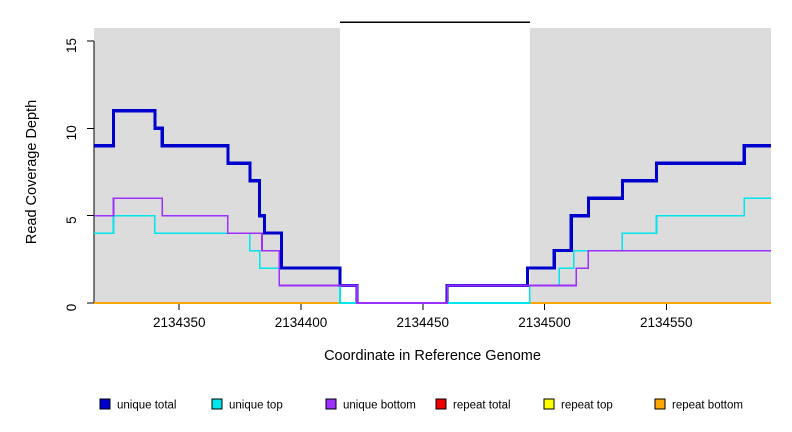 This screenshot has height=432, width=792. What do you see at coordinates (71, 308) in the screenshot?
I see `y-tick-label-0: 0` at bounding box center [71, 308].